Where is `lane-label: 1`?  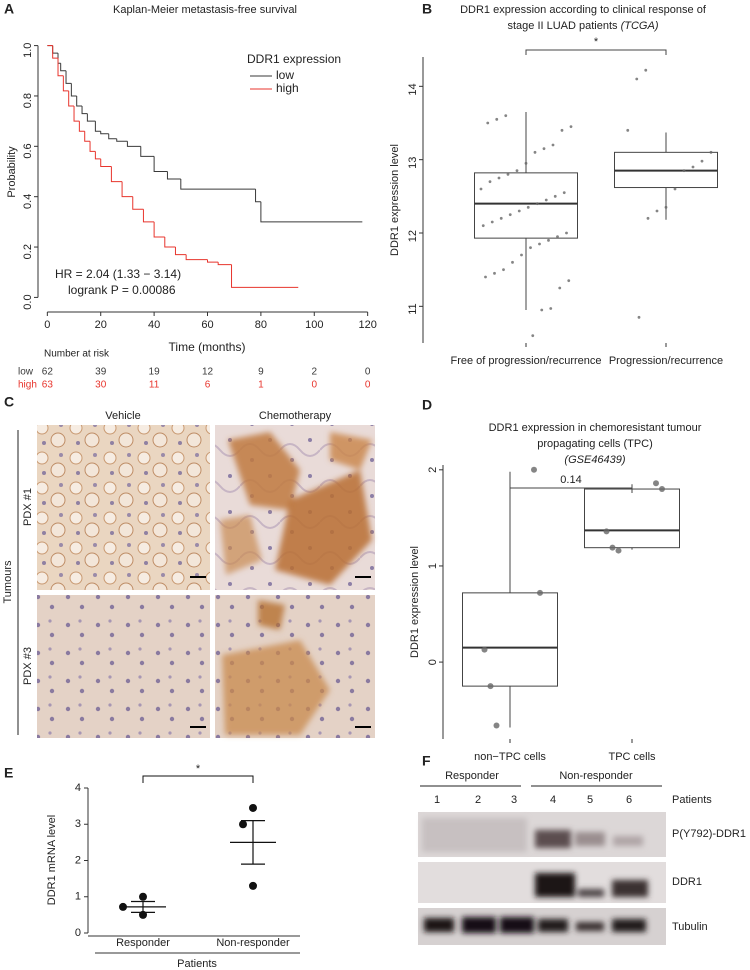 lane-label: 1 is located at coordinates (437, 800).